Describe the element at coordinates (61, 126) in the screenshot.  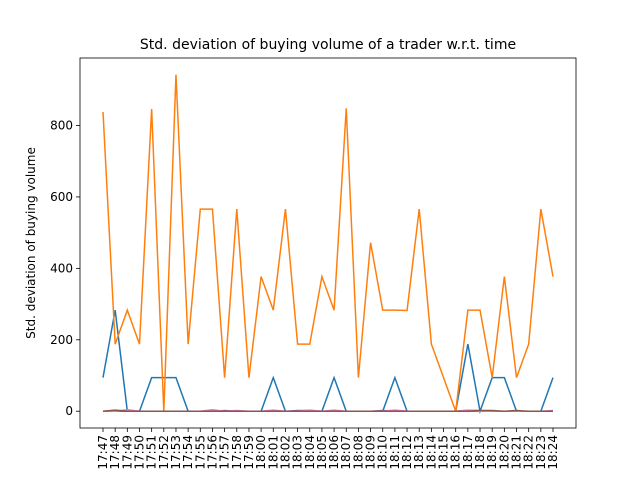
I see `y-tick-label: 800` at that location.